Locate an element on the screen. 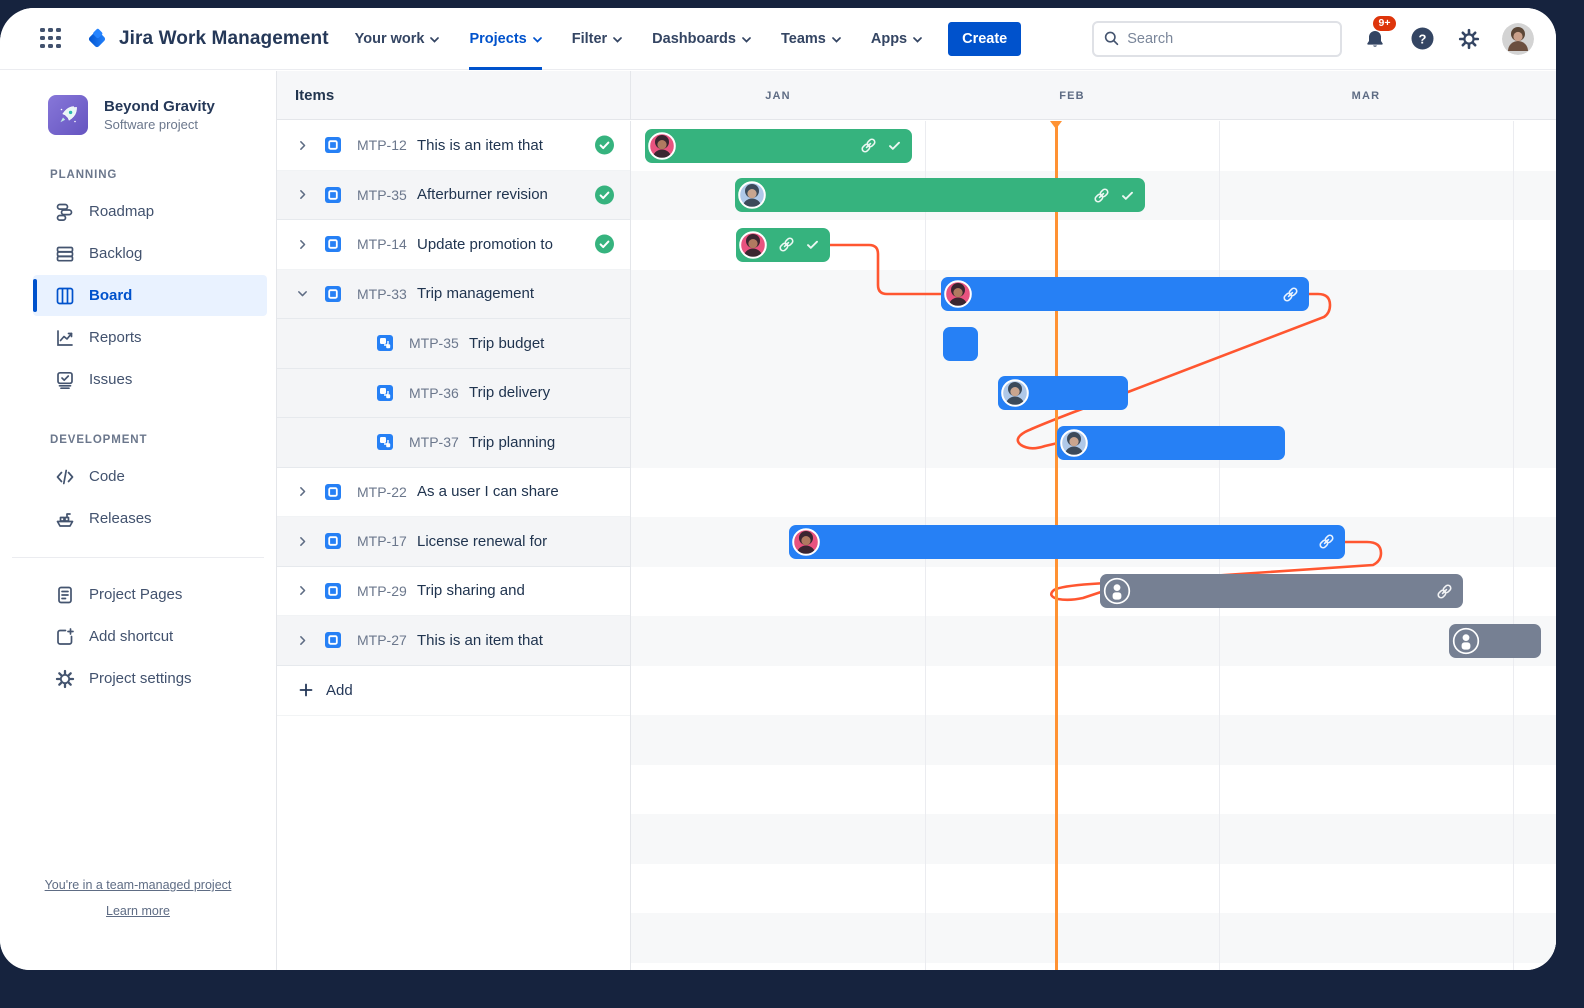 The image size is (1584, 1008). help-button: ? is located at coordinates (1422, 39).